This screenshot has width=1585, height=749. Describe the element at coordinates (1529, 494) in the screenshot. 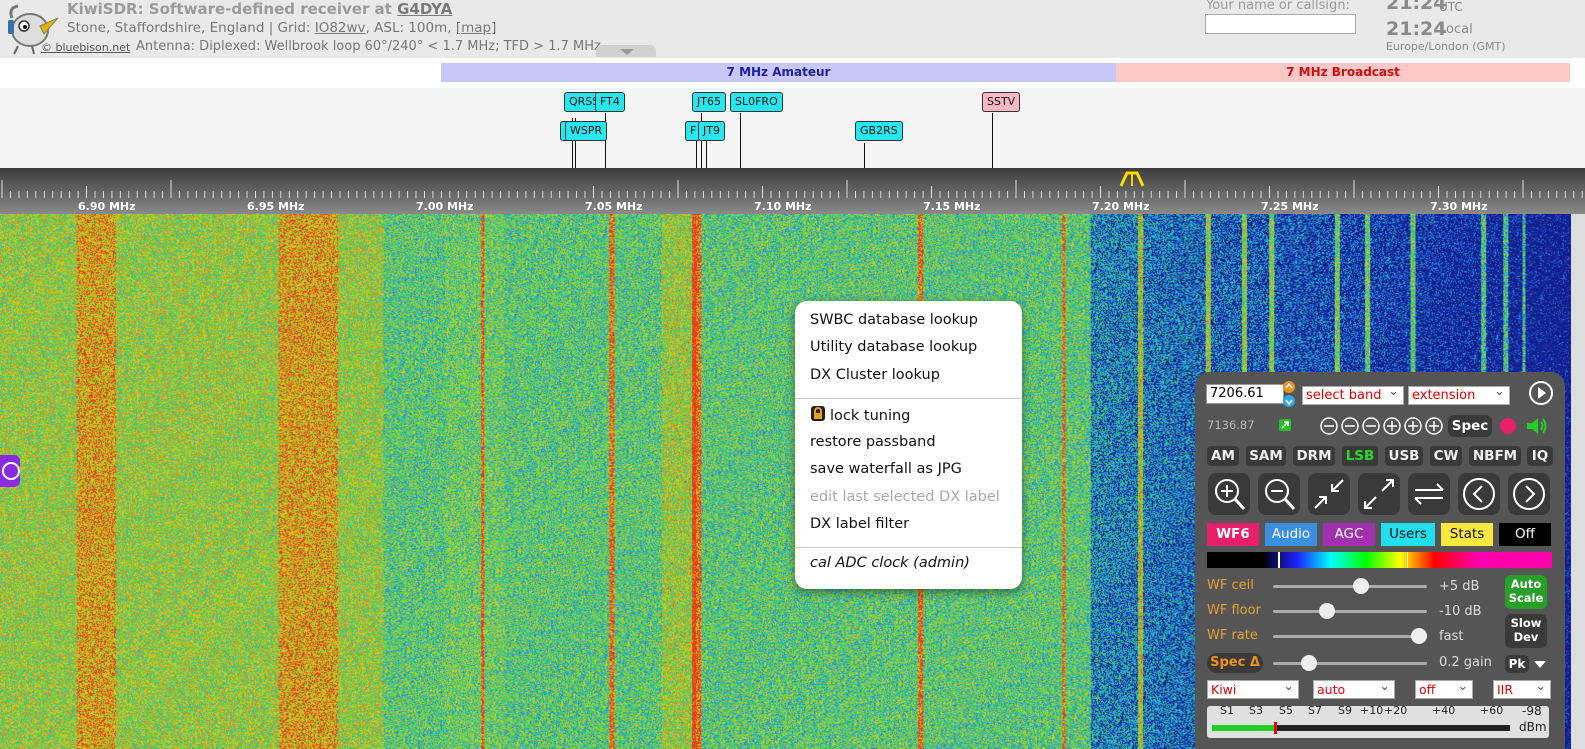

I see `page-right-button` at that location.